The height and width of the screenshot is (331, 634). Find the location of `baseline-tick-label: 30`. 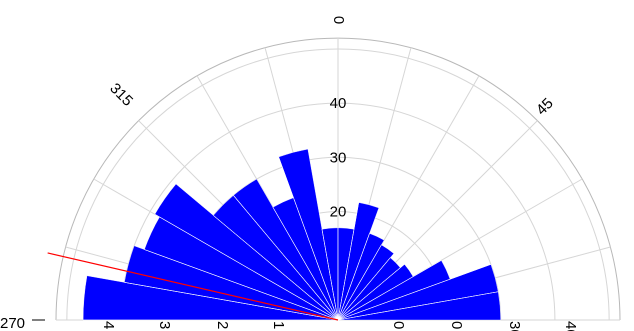

baseline-tick-label: 30 is located at coordinates (514, 326).